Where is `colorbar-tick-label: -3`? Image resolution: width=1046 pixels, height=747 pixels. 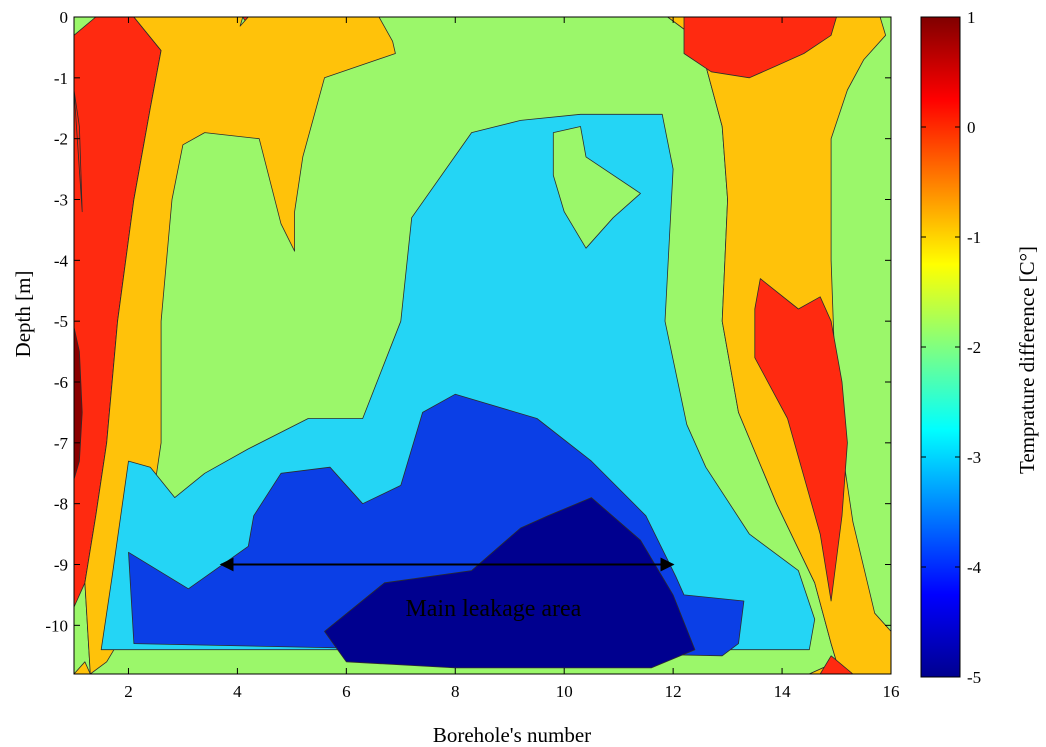 colorbar-tick-label: -3 is located at coordinates (974, 457).